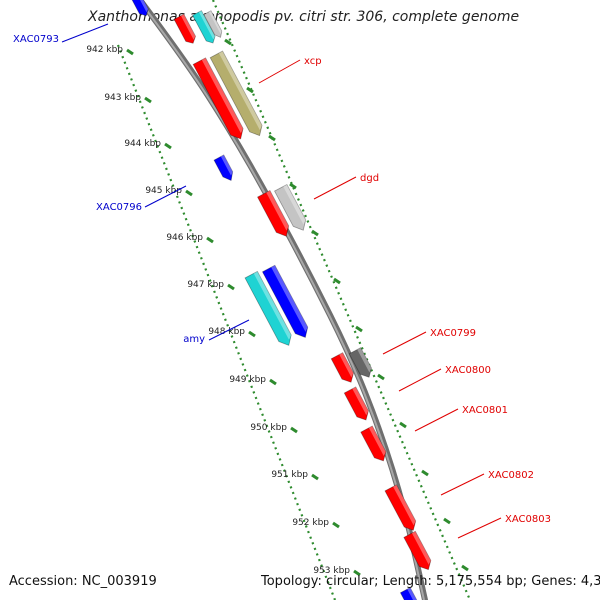  Describe the element at coordinates (313, 61) in the screenshot. I see `gene-label-xcp: xcp` at that location.